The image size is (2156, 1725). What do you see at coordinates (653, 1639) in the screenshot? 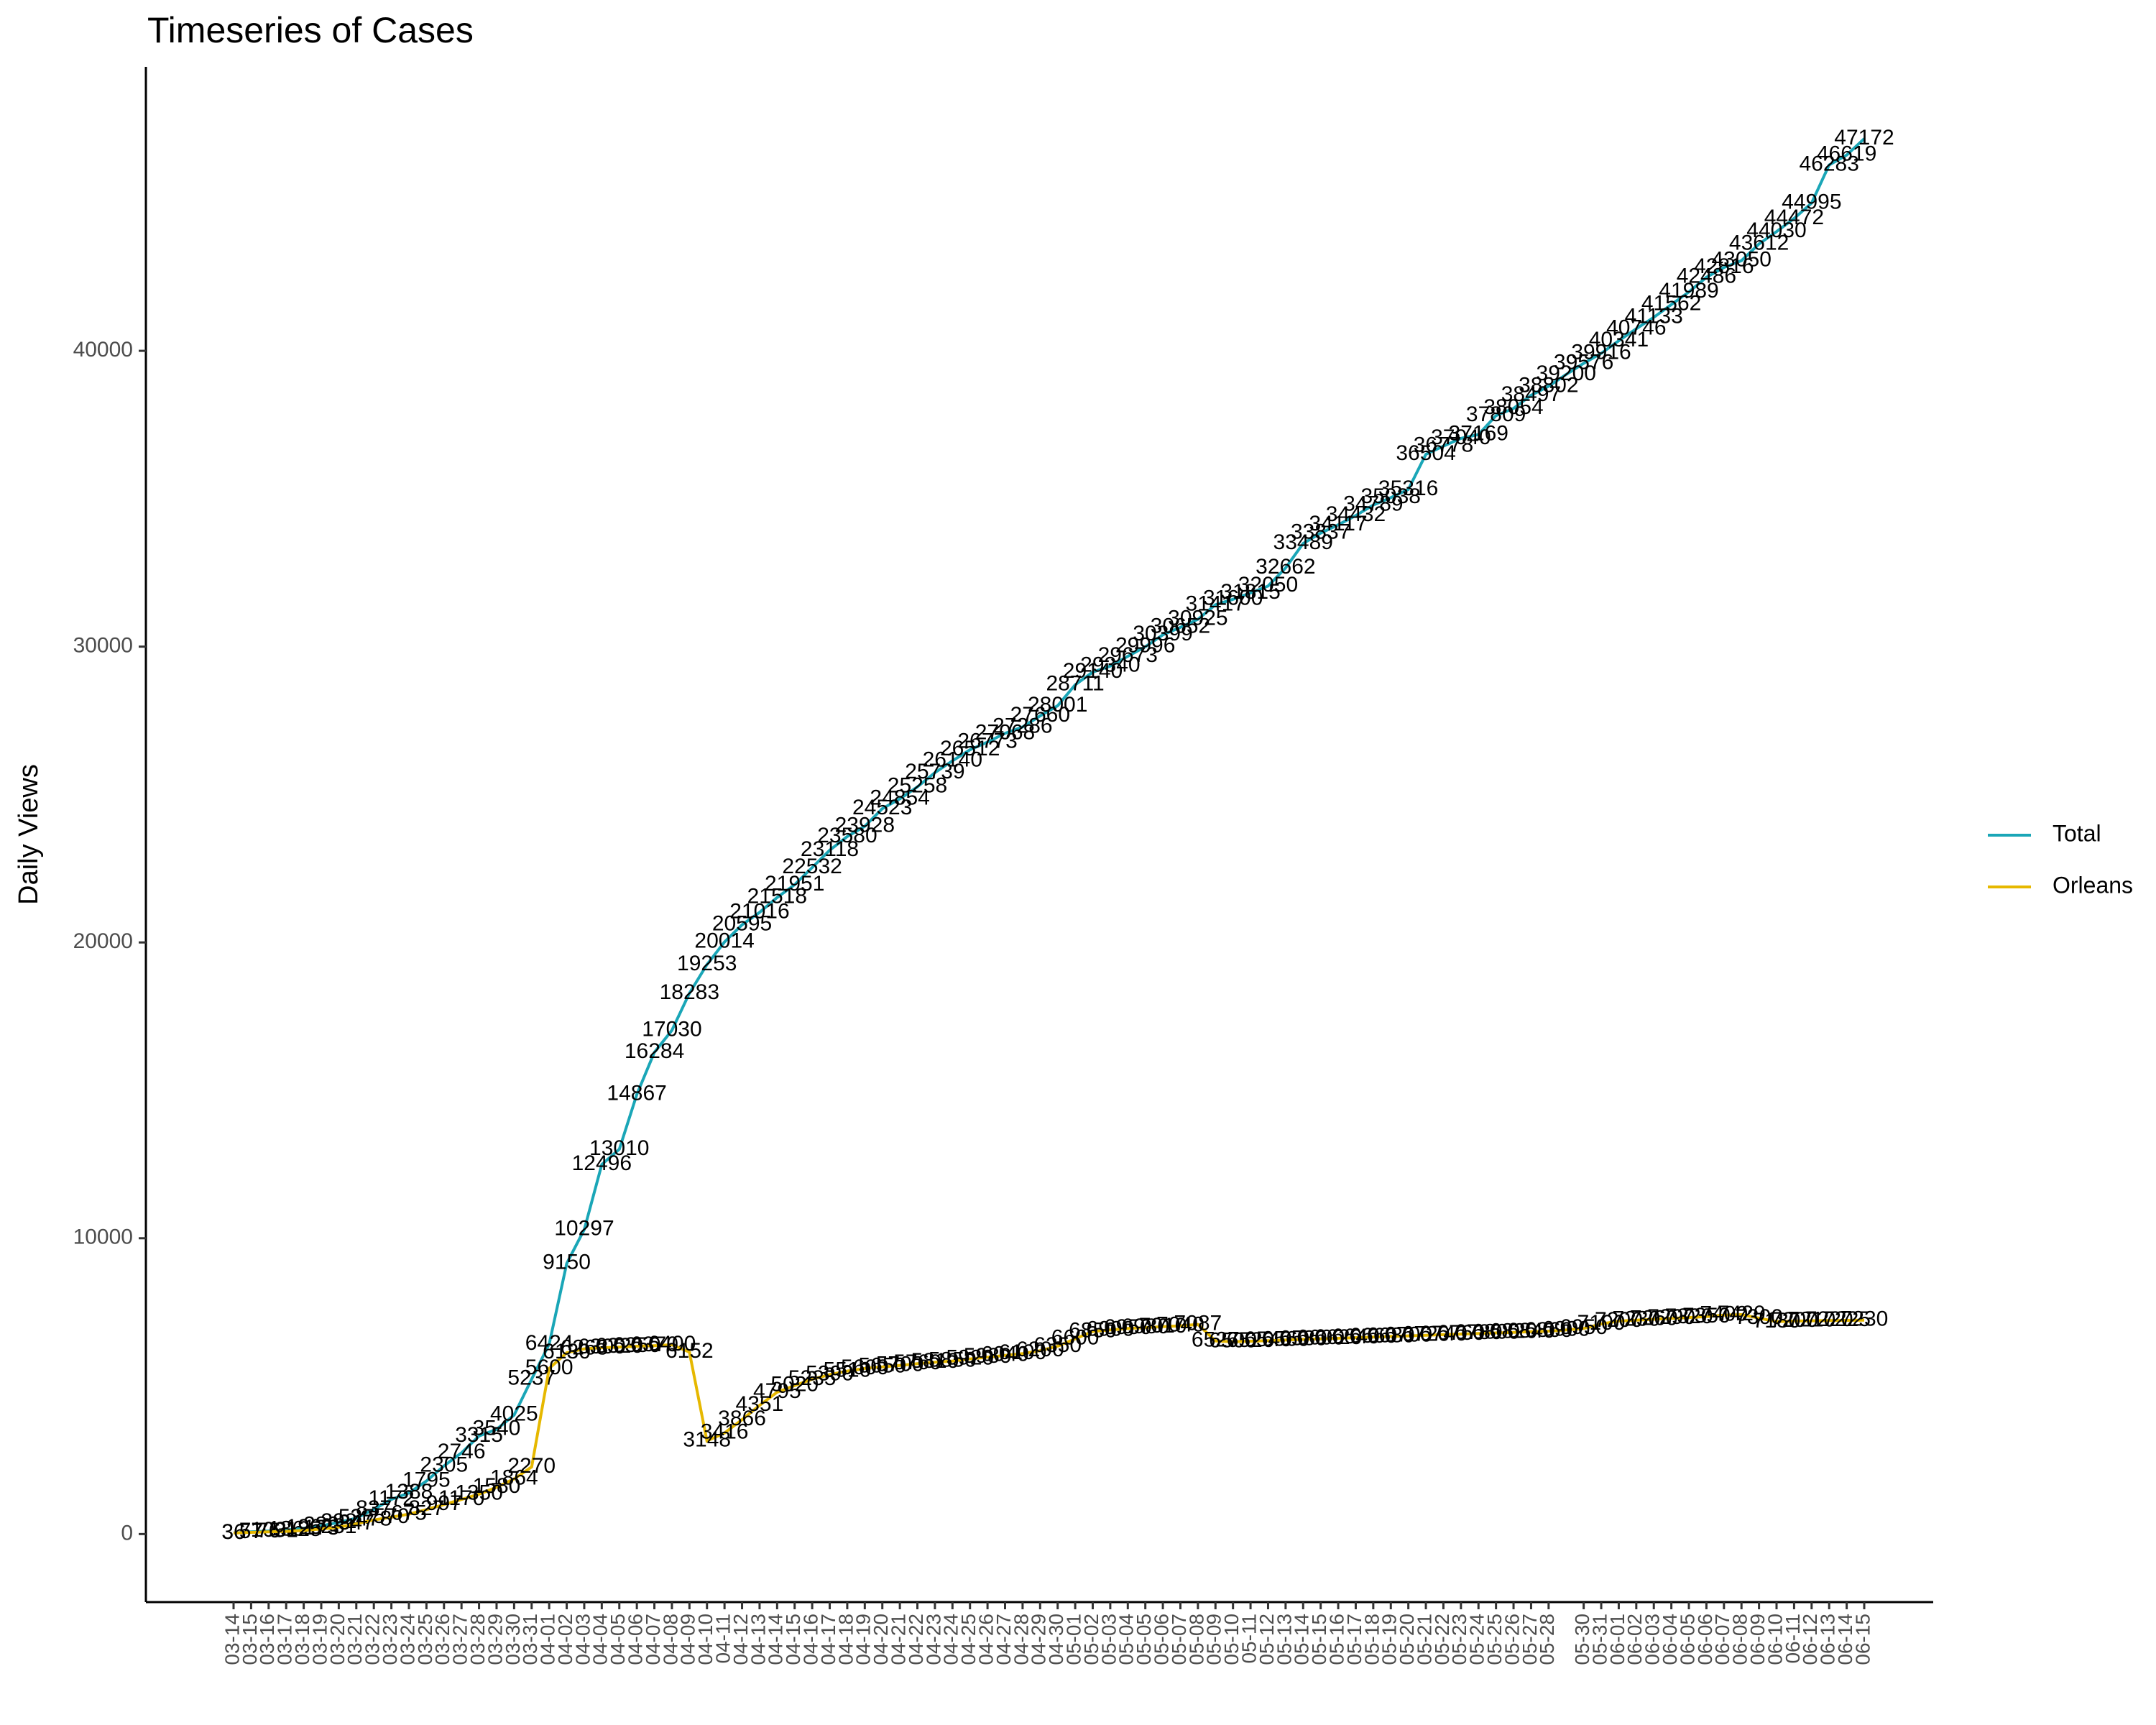
I see `x-tick-label: 04-07` at bounding box center [653, 1639].